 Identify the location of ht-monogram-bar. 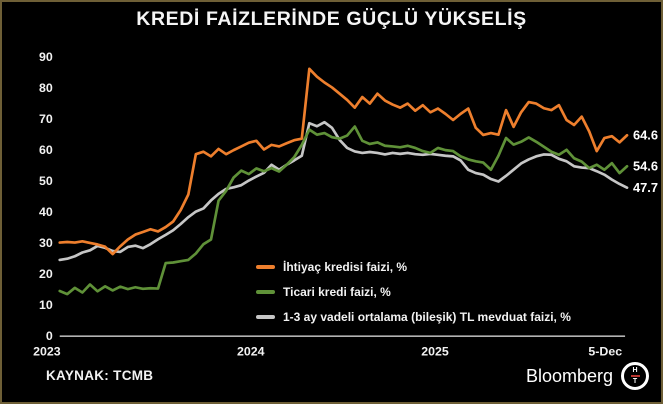
(635, 376).